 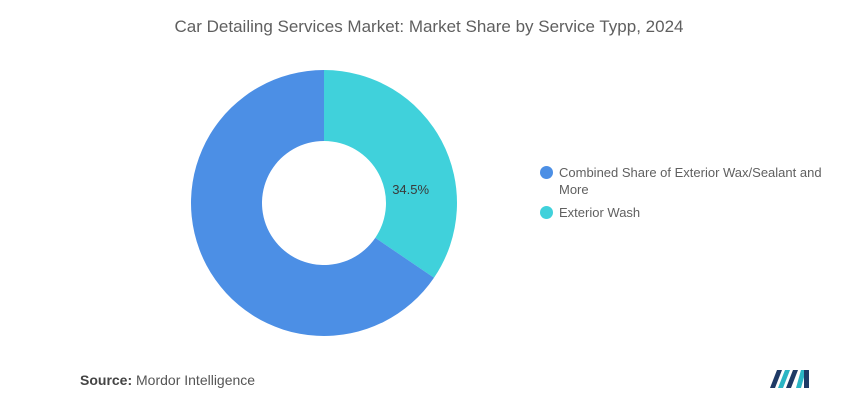 I want to click on source-key: Source:, so click(x=106, y=380).